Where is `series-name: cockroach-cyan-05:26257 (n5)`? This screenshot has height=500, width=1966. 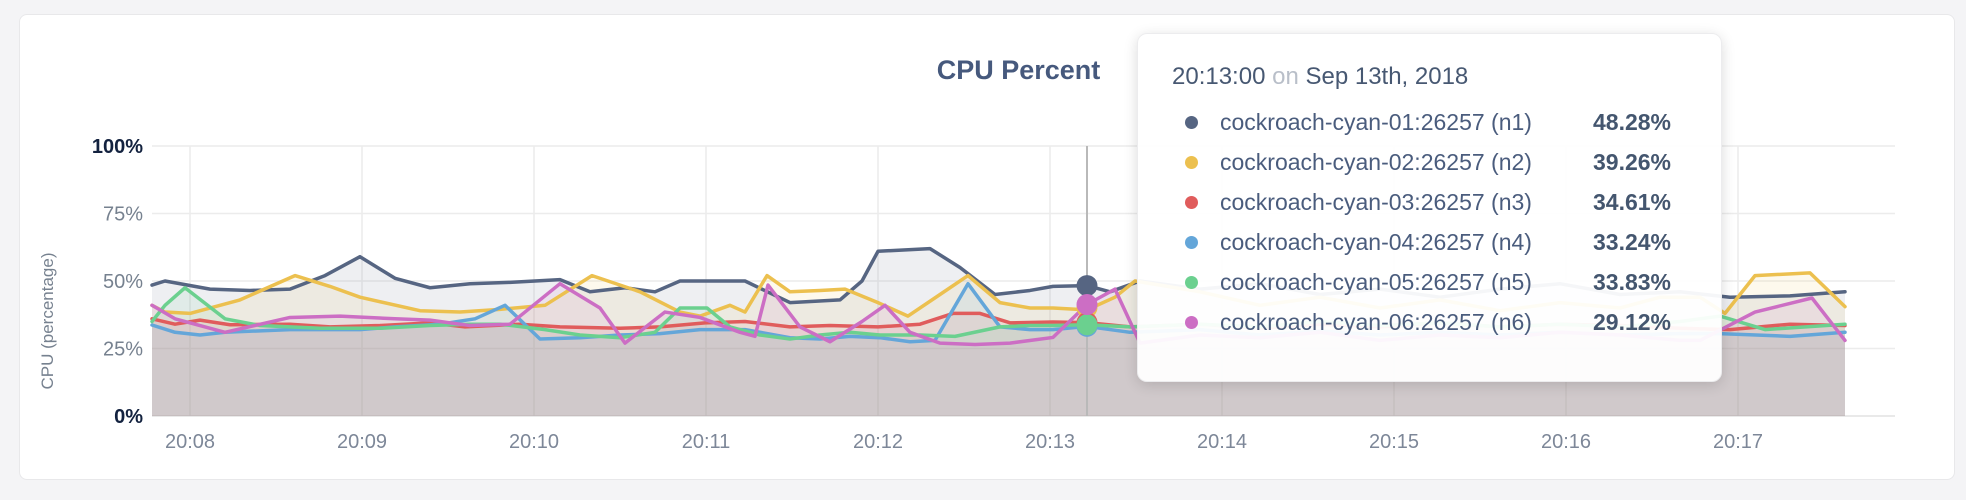 series-name: cockroach-cyan-05:26257 (n5) is located at coordinates (1376, 281).